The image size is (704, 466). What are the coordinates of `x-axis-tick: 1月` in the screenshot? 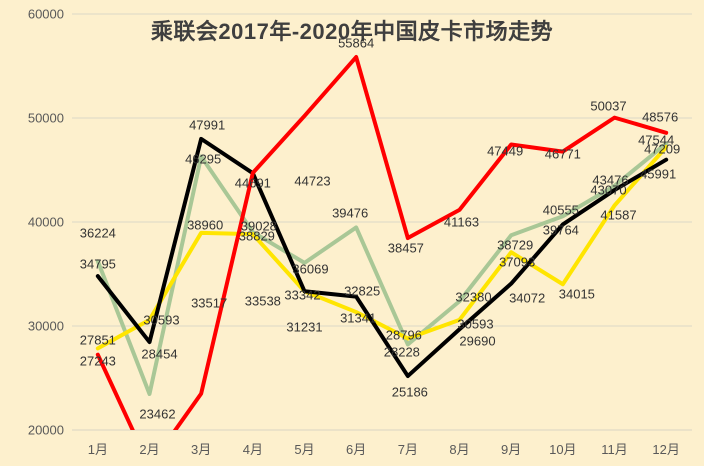 It's located at (97, 449).